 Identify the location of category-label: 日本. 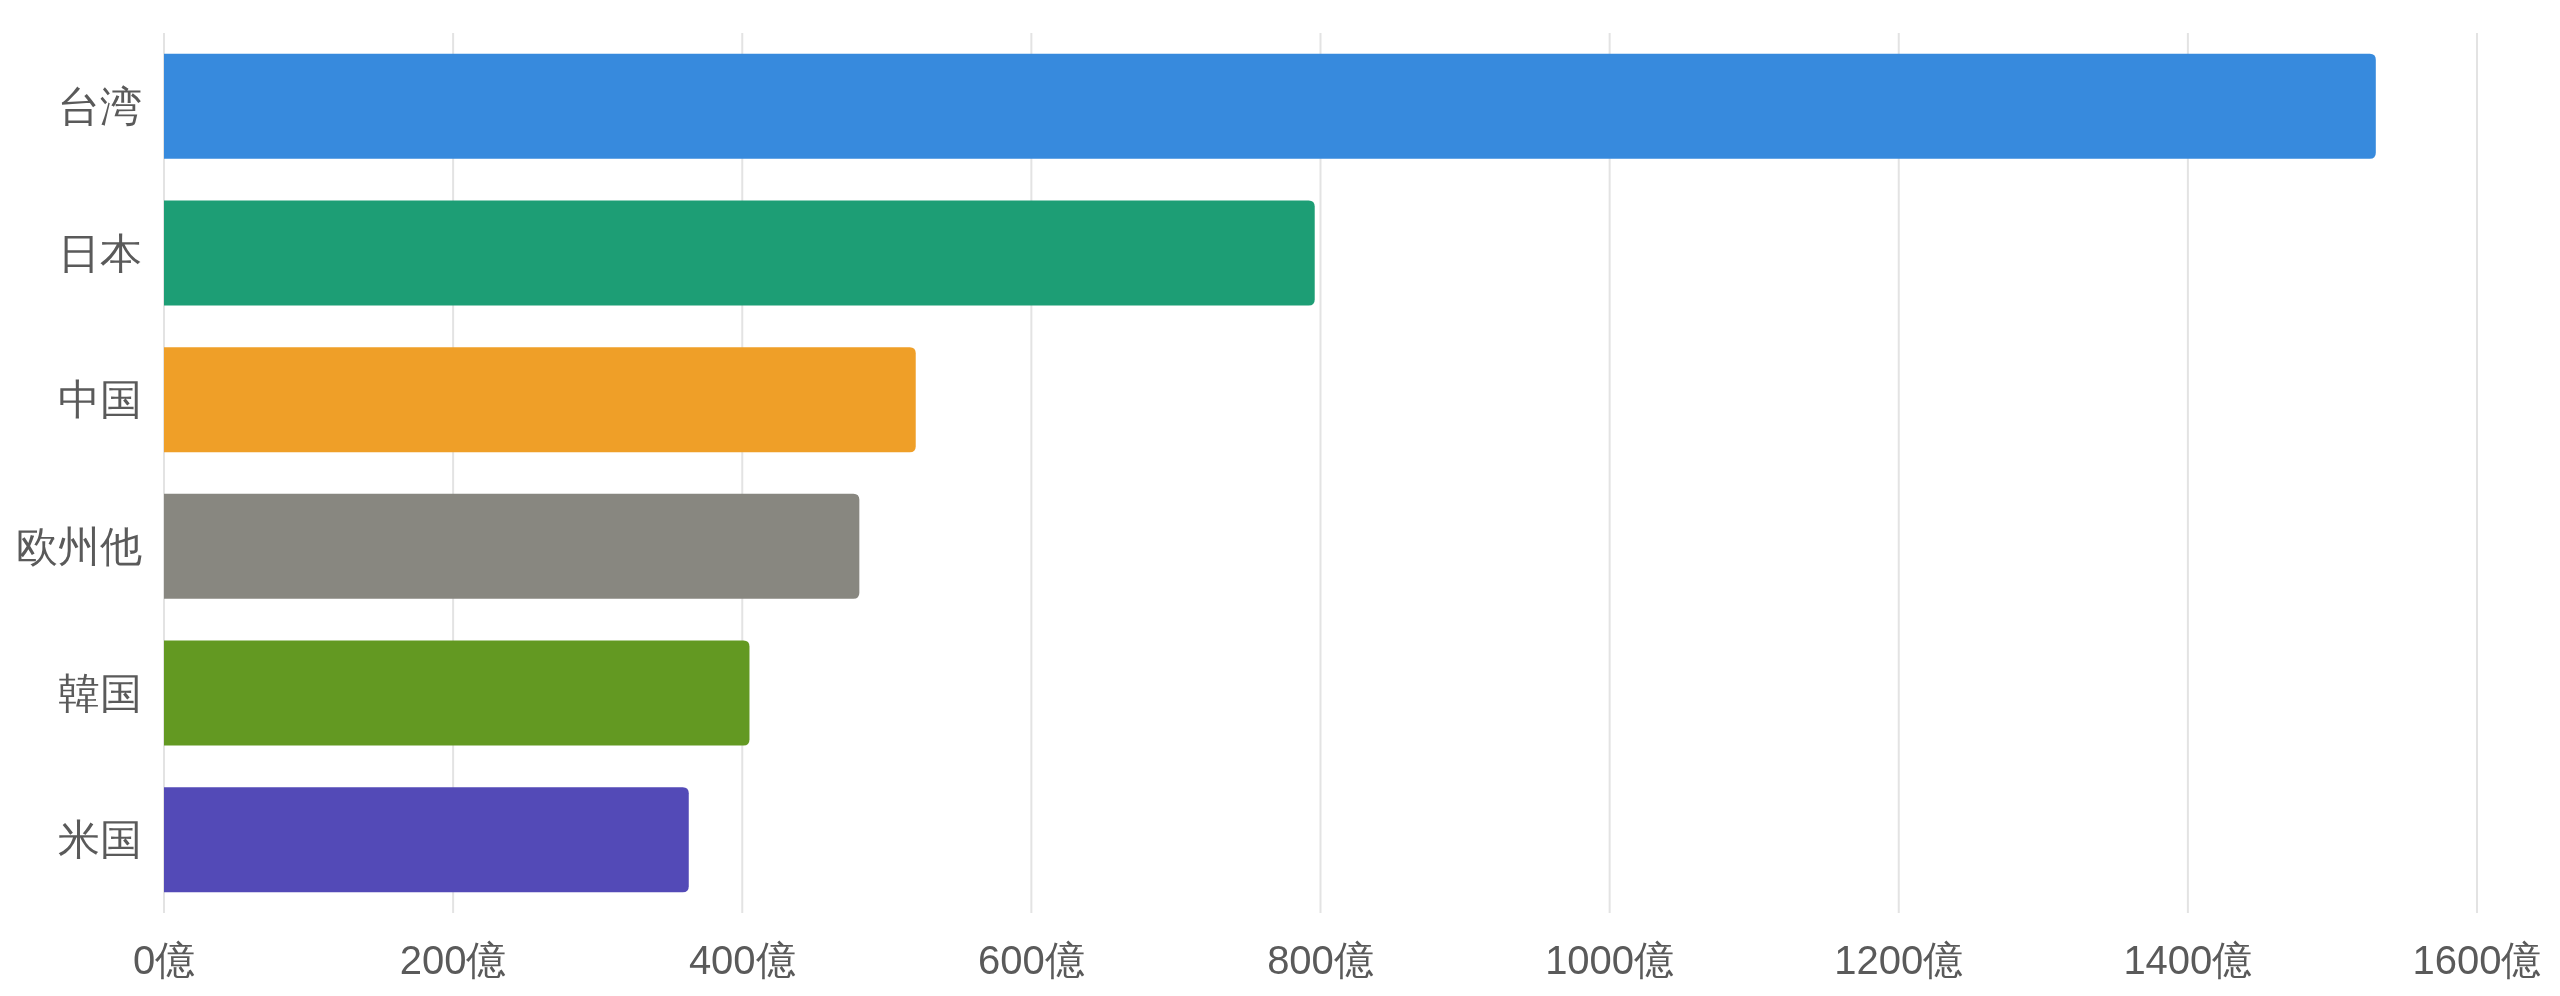
(100, 253).